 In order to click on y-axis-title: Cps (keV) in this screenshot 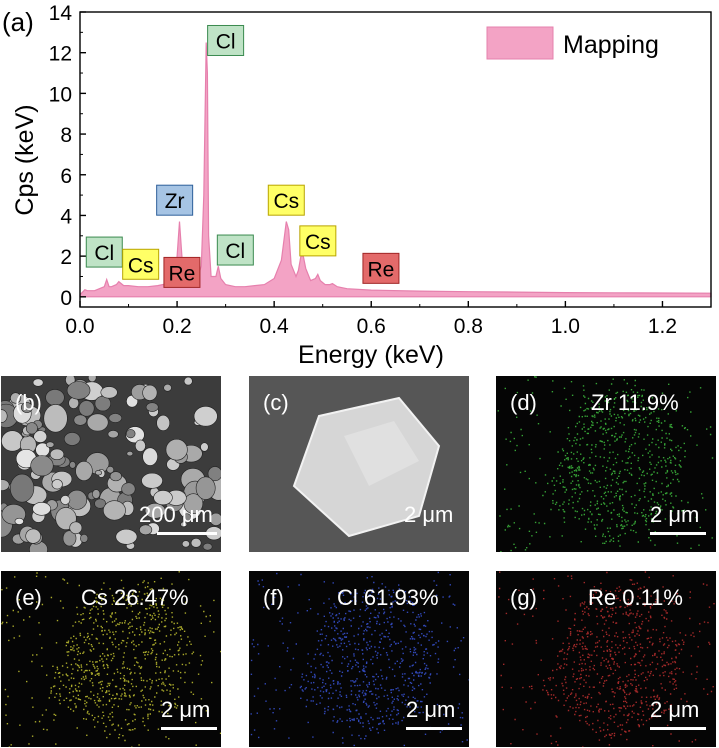, I will do `click(25, 159)`.